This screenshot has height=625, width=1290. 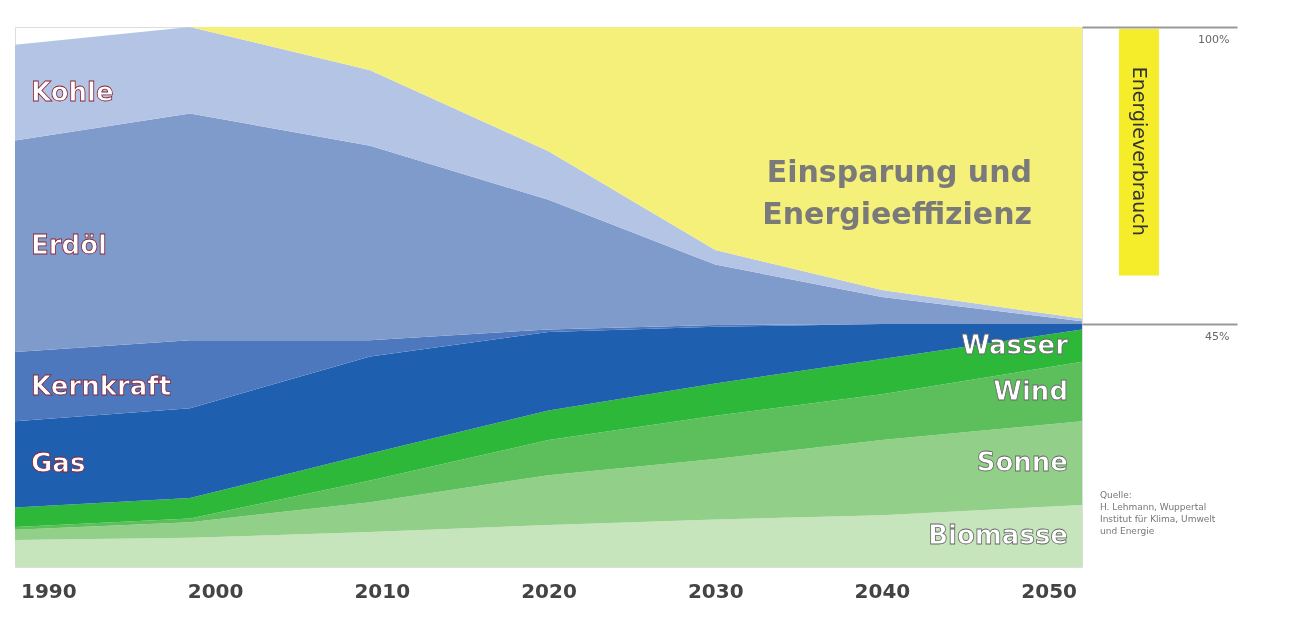 What do you see at coordinates (1217, 336) in the screenshot?
I see `y-tick-label: 45%` at bounding box center [1217, 336].